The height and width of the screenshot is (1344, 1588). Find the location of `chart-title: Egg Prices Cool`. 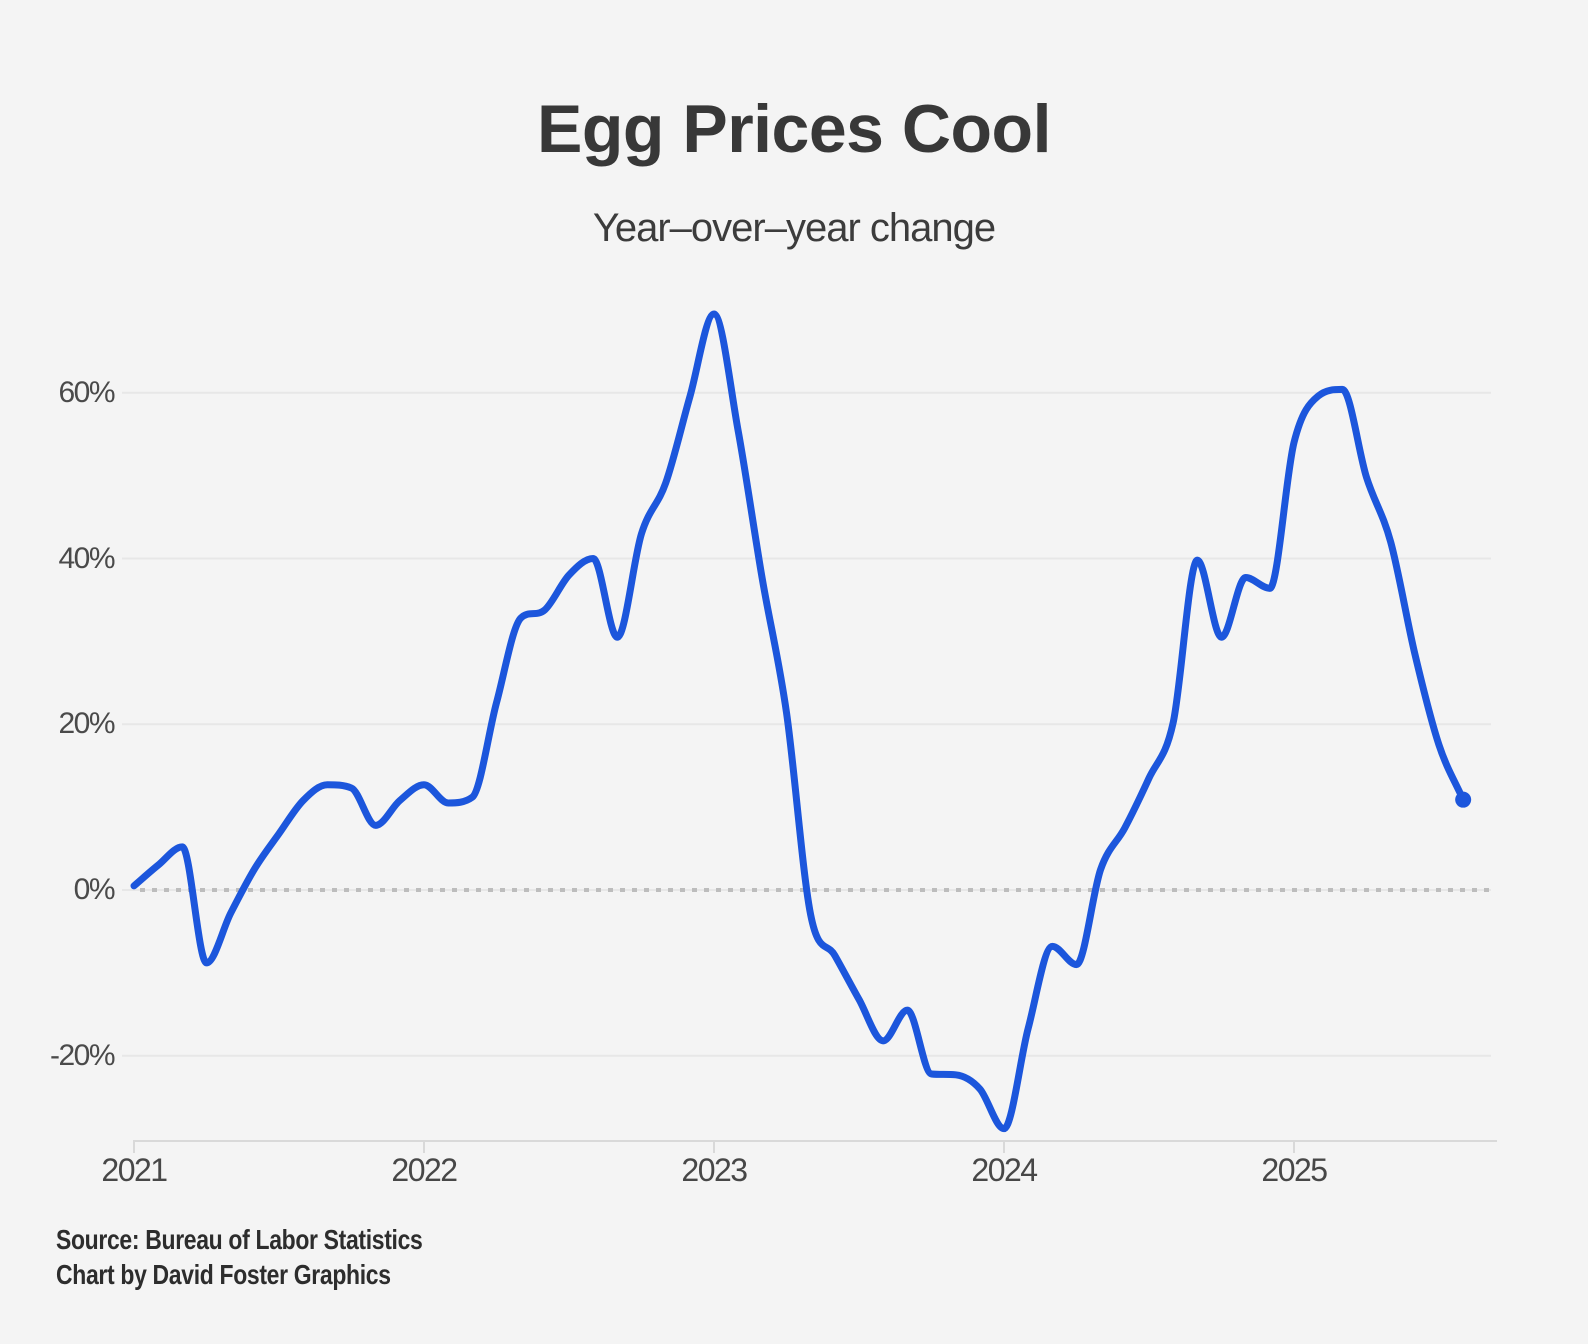

chart-title: Egg Prices Cool is located at coordinates (794, 129).